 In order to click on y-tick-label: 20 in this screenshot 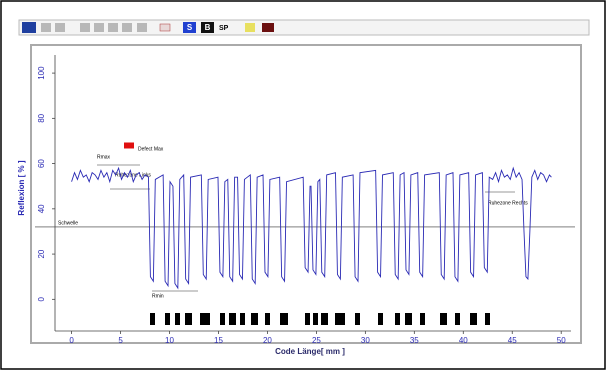, I will do `click(41, 253)`.